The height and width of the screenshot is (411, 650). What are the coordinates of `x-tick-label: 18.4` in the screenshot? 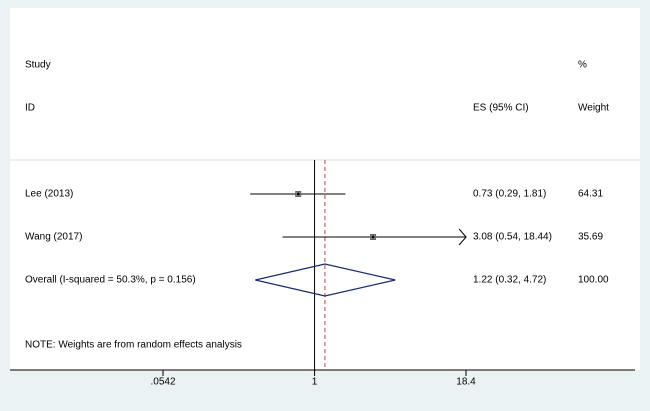 It's located at (466, 382).